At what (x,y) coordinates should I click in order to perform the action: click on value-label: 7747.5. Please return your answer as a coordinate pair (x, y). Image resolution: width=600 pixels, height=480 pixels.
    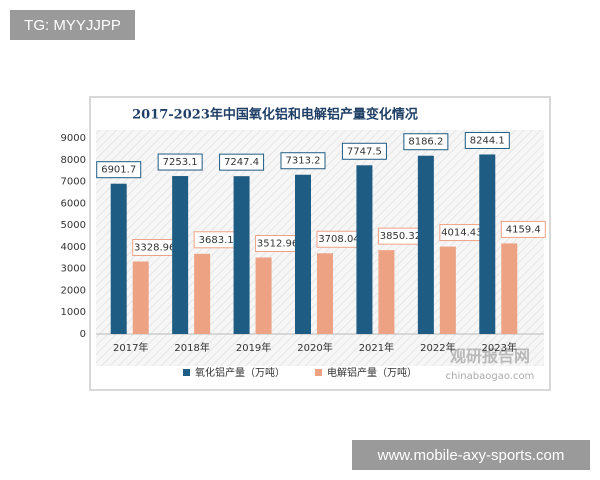
    Looking at the image, I should click on (364, 151).